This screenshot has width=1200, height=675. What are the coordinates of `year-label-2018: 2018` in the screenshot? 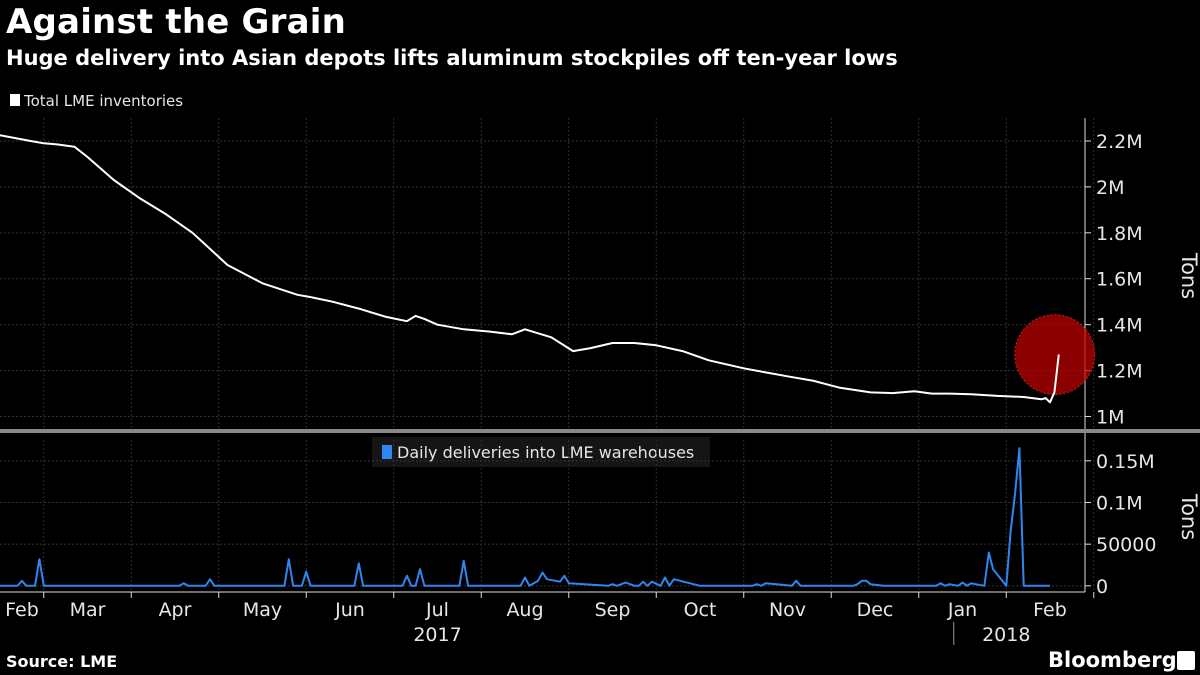 It's located at (1006, 635).